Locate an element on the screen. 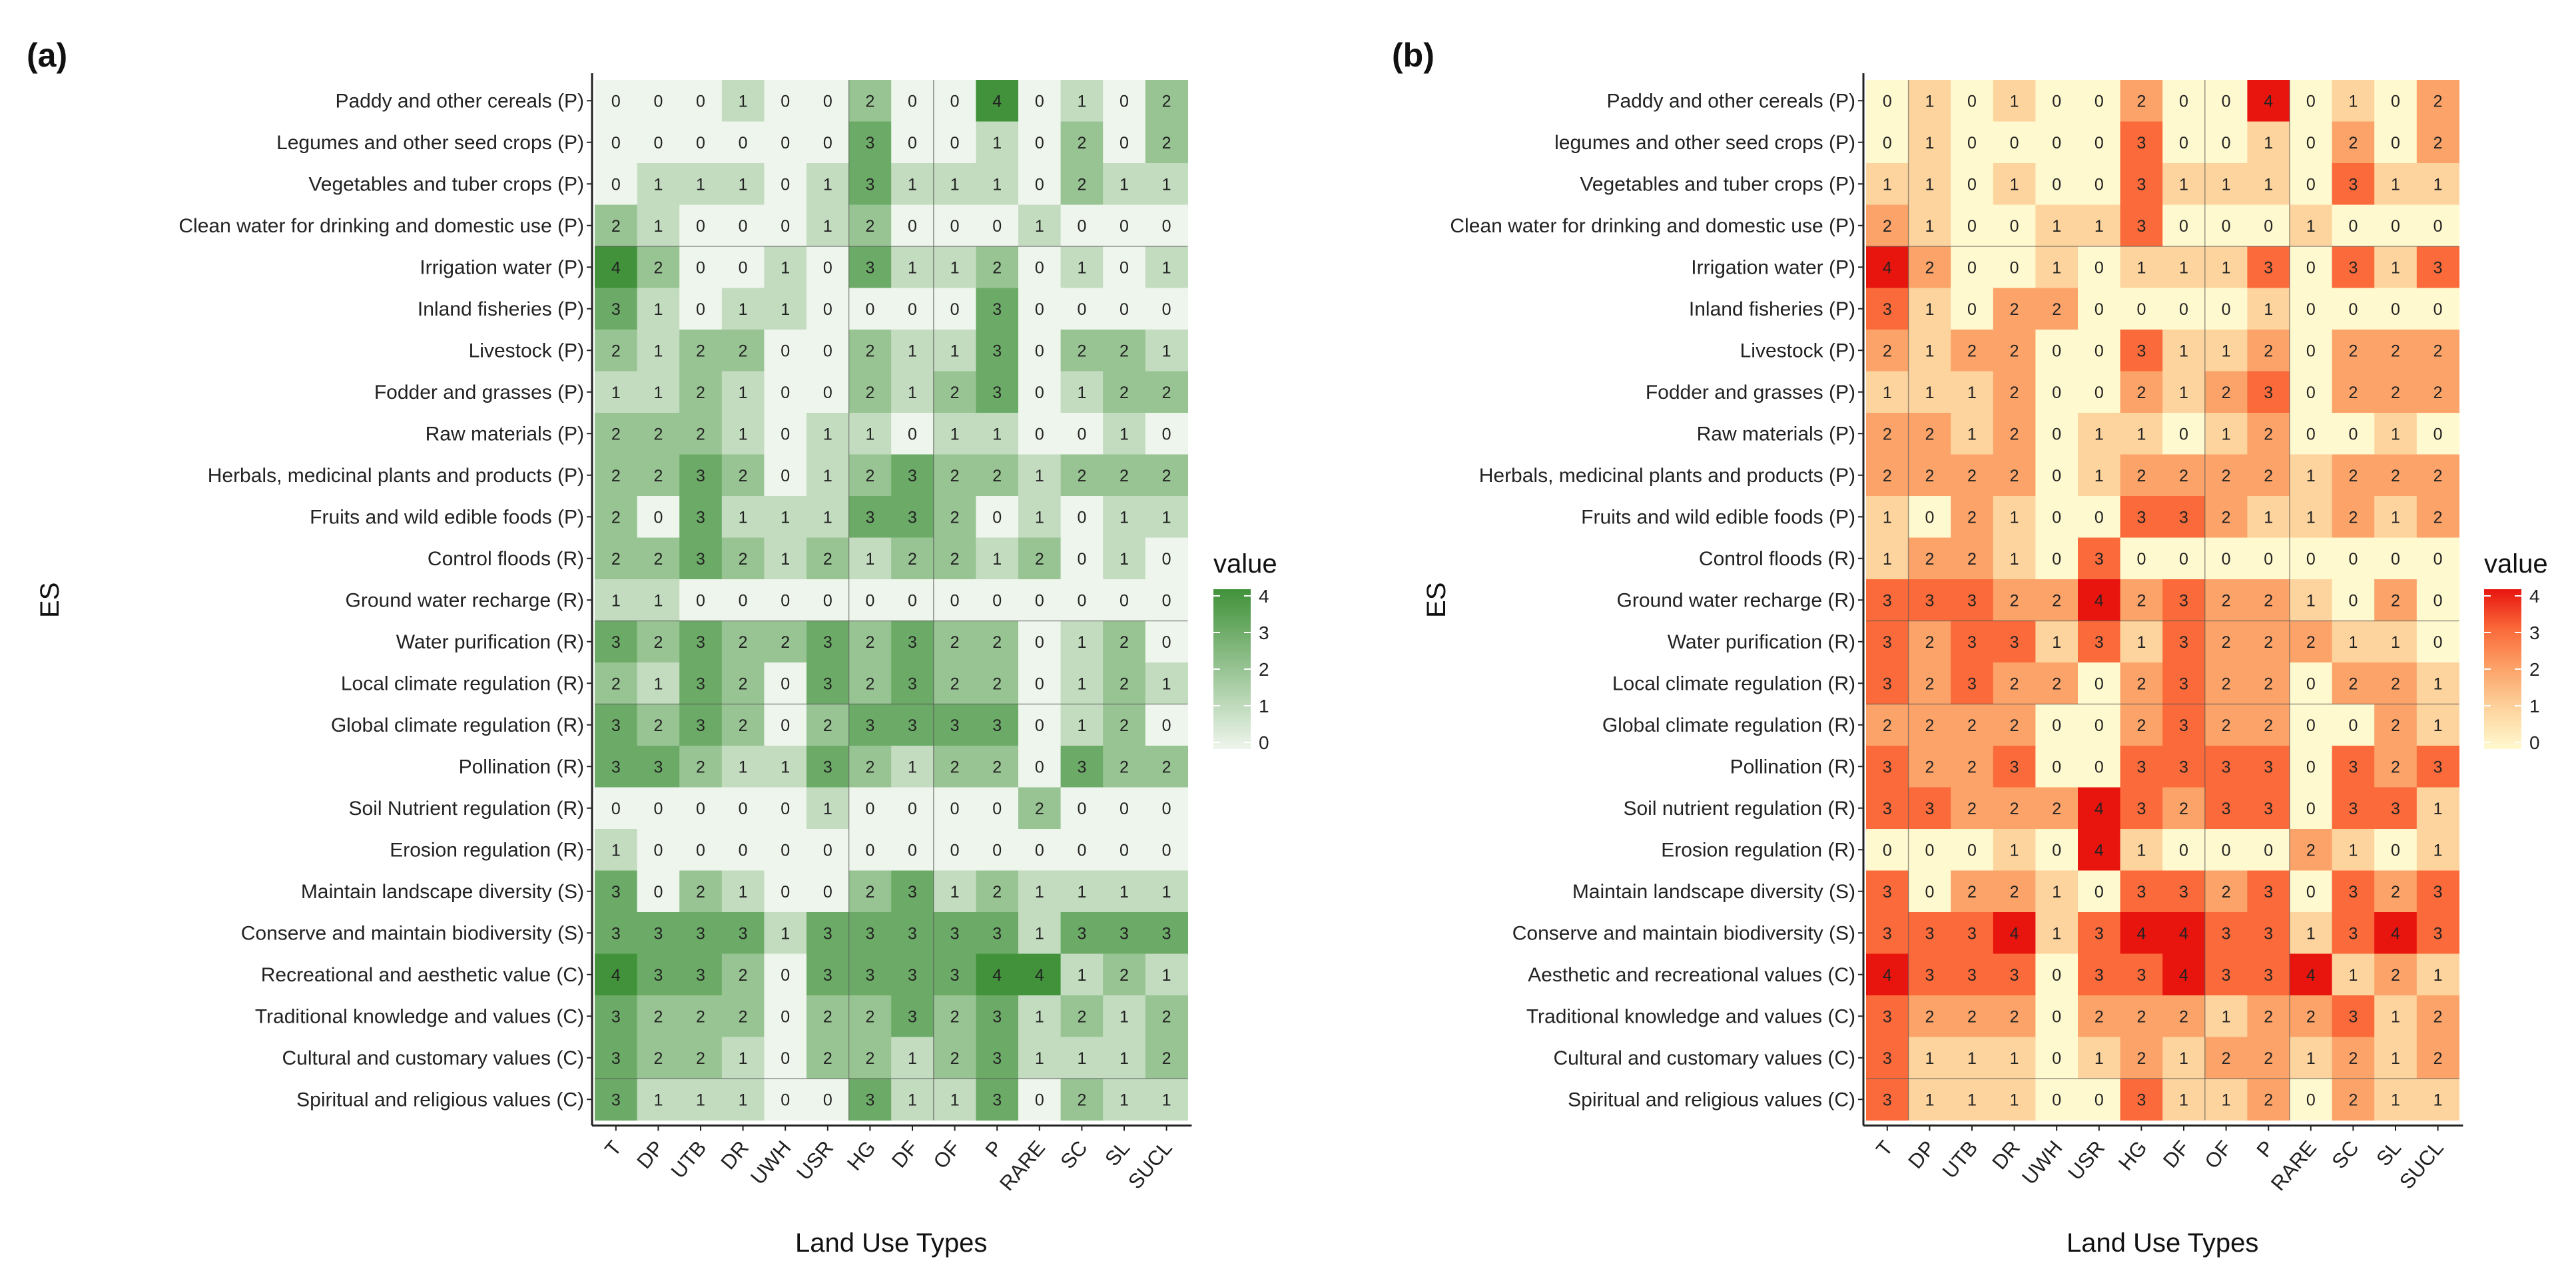 This screenshot has width=2576, height=1267. cell-value-label: 4 is located at coordinates (1039, 975).